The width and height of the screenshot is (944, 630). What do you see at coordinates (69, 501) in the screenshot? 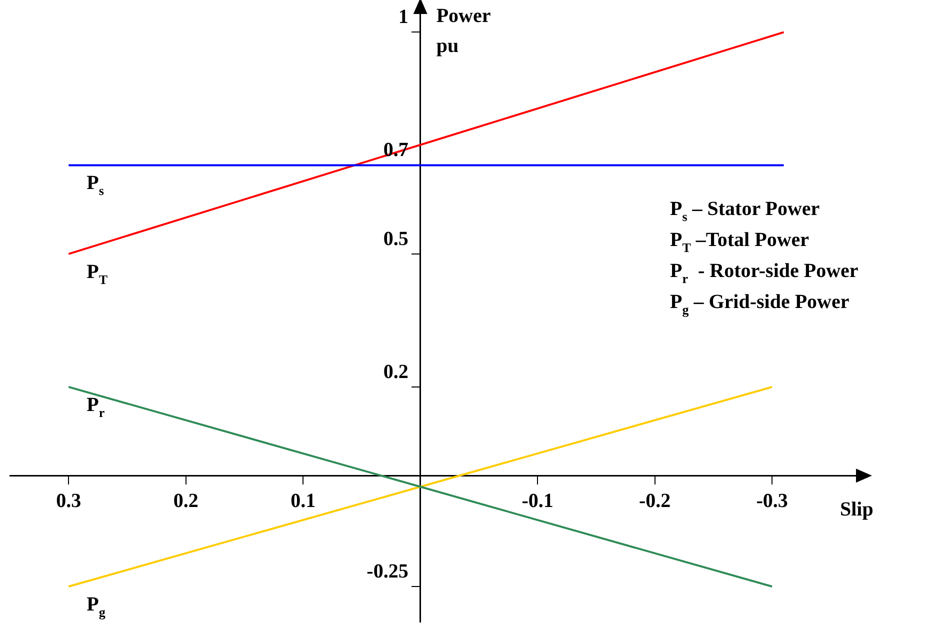
I see `x-tick-label: 0.3` at bounding box center [69, 501].